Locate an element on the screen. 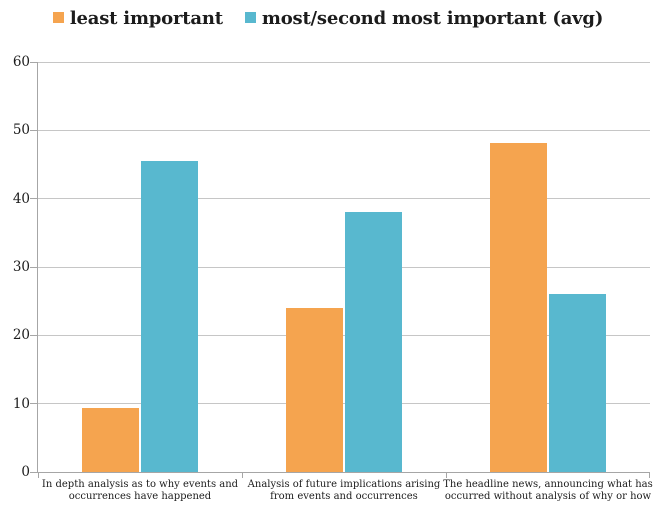  y-tick-label-50: 50 is located at coordinates (21, 130).